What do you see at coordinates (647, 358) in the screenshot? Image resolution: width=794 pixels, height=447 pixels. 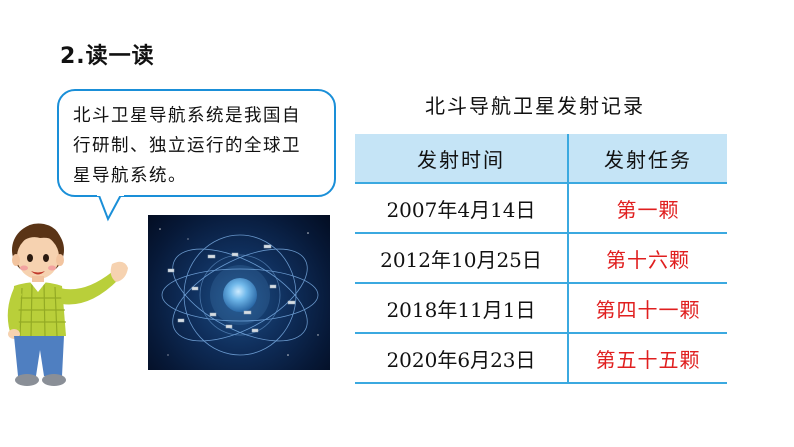 I see `row-task: 第五十五颗` at bounding box center [647, 358].